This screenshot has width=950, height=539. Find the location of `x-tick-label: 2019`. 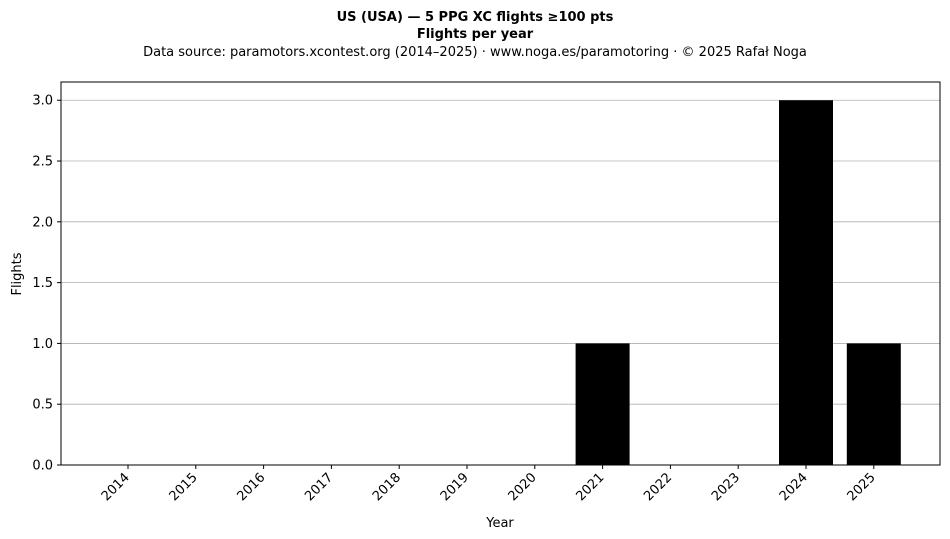

x-tick-label: 2019 is located at coordinates (455, 487).